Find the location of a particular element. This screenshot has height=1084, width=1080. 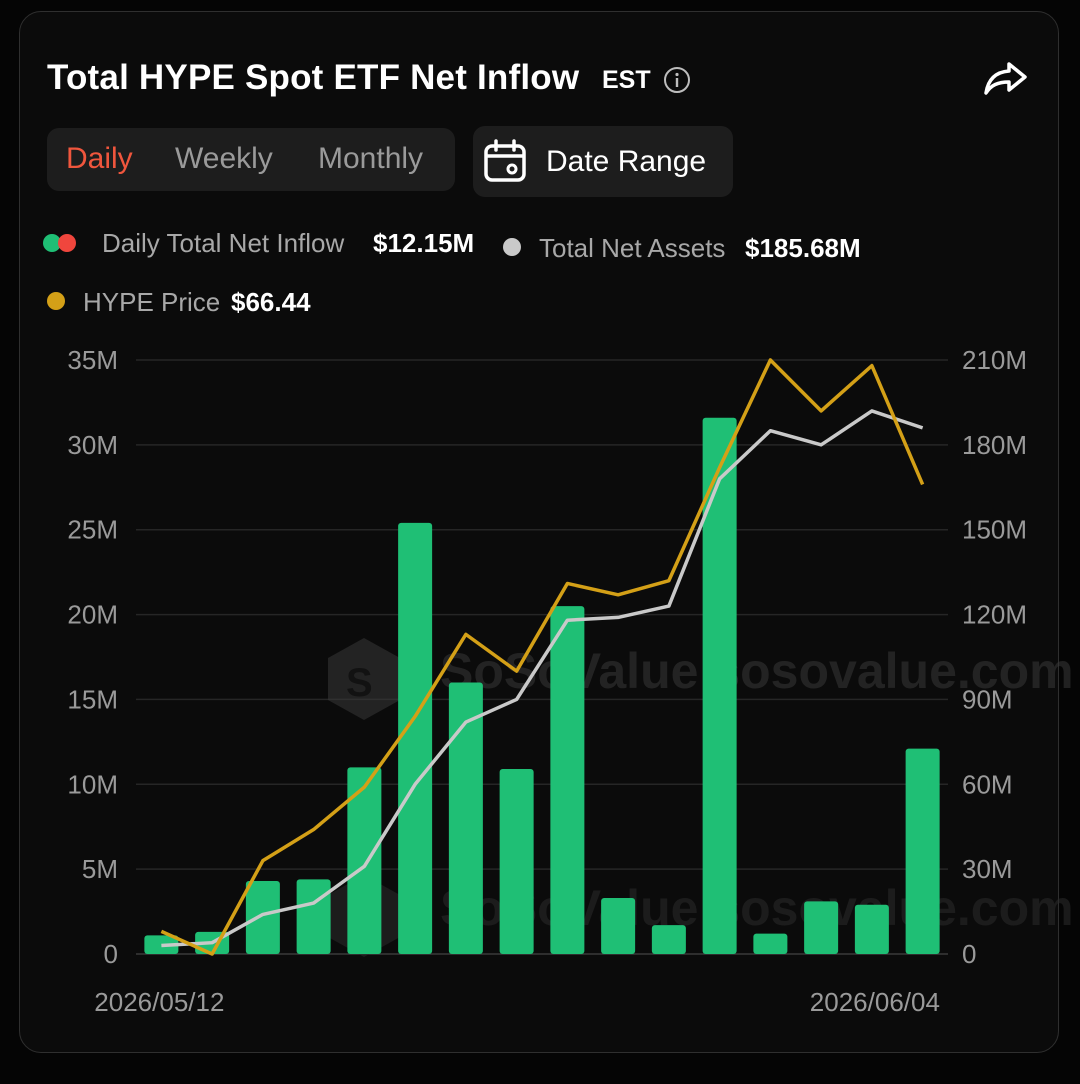

share-arrow-icon is located at coordinates (1006, 78).